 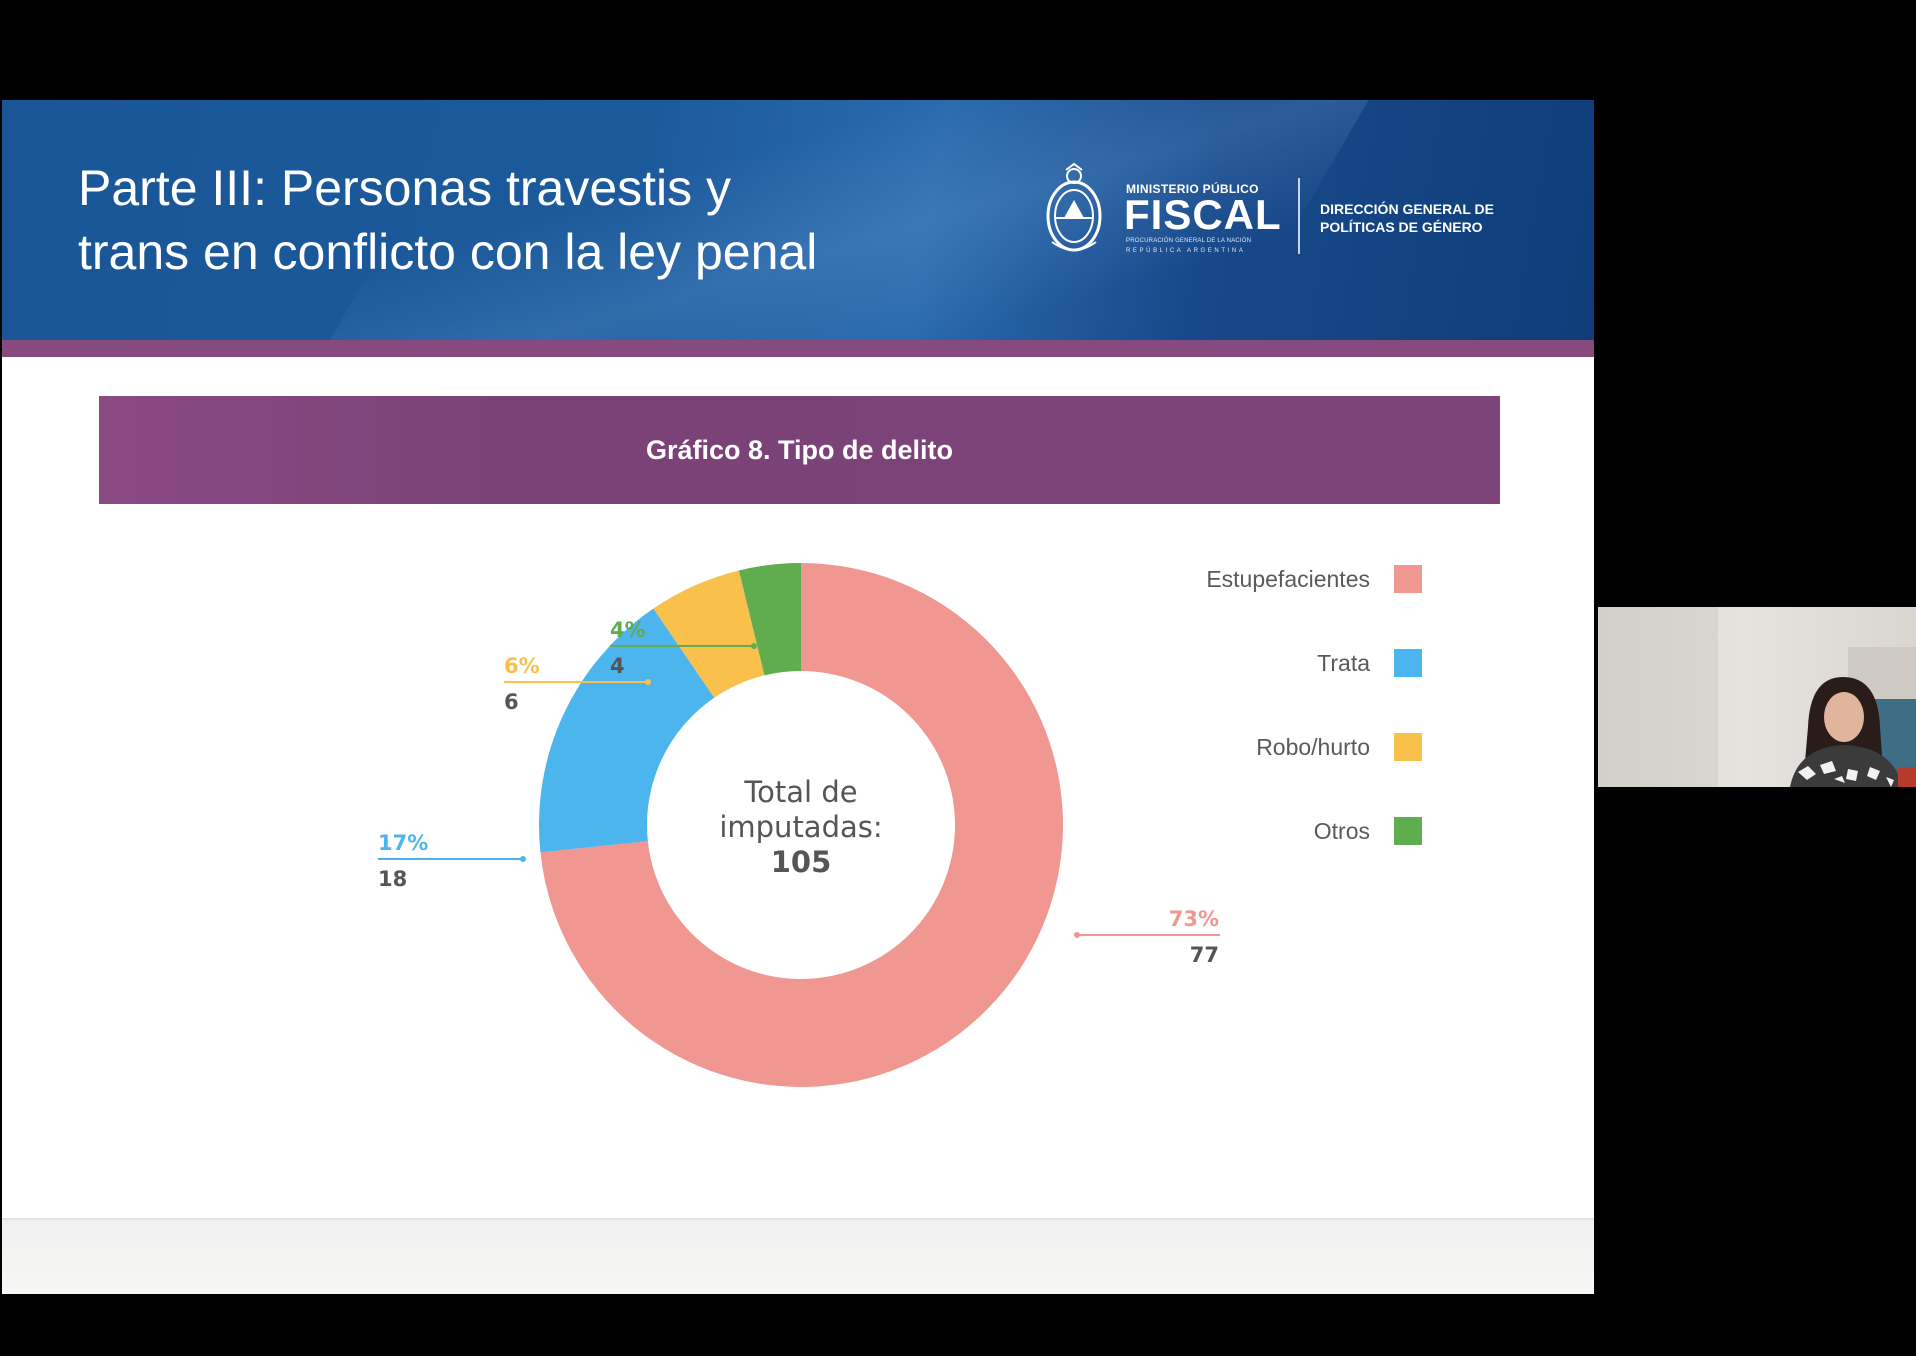 What do you see at coordinates (523, 859) in the screenshot?
I see `leader-dot-trata` at bounding box center [523, 859].